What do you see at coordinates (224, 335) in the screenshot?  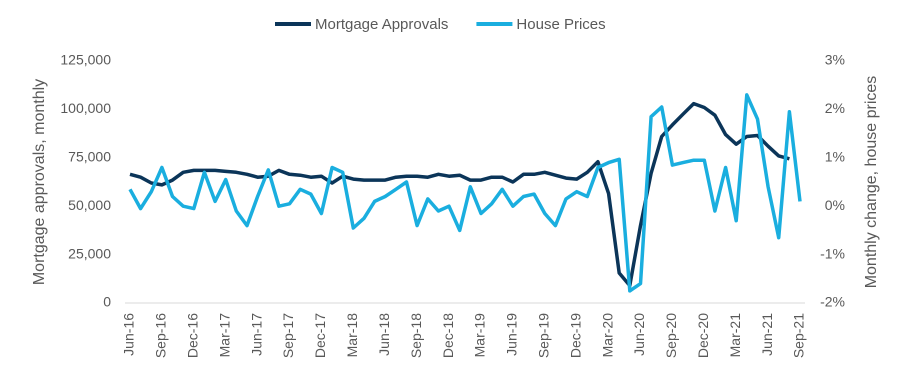 I see `x-tick-label: Mar-17` at bounding box center [224, 335].